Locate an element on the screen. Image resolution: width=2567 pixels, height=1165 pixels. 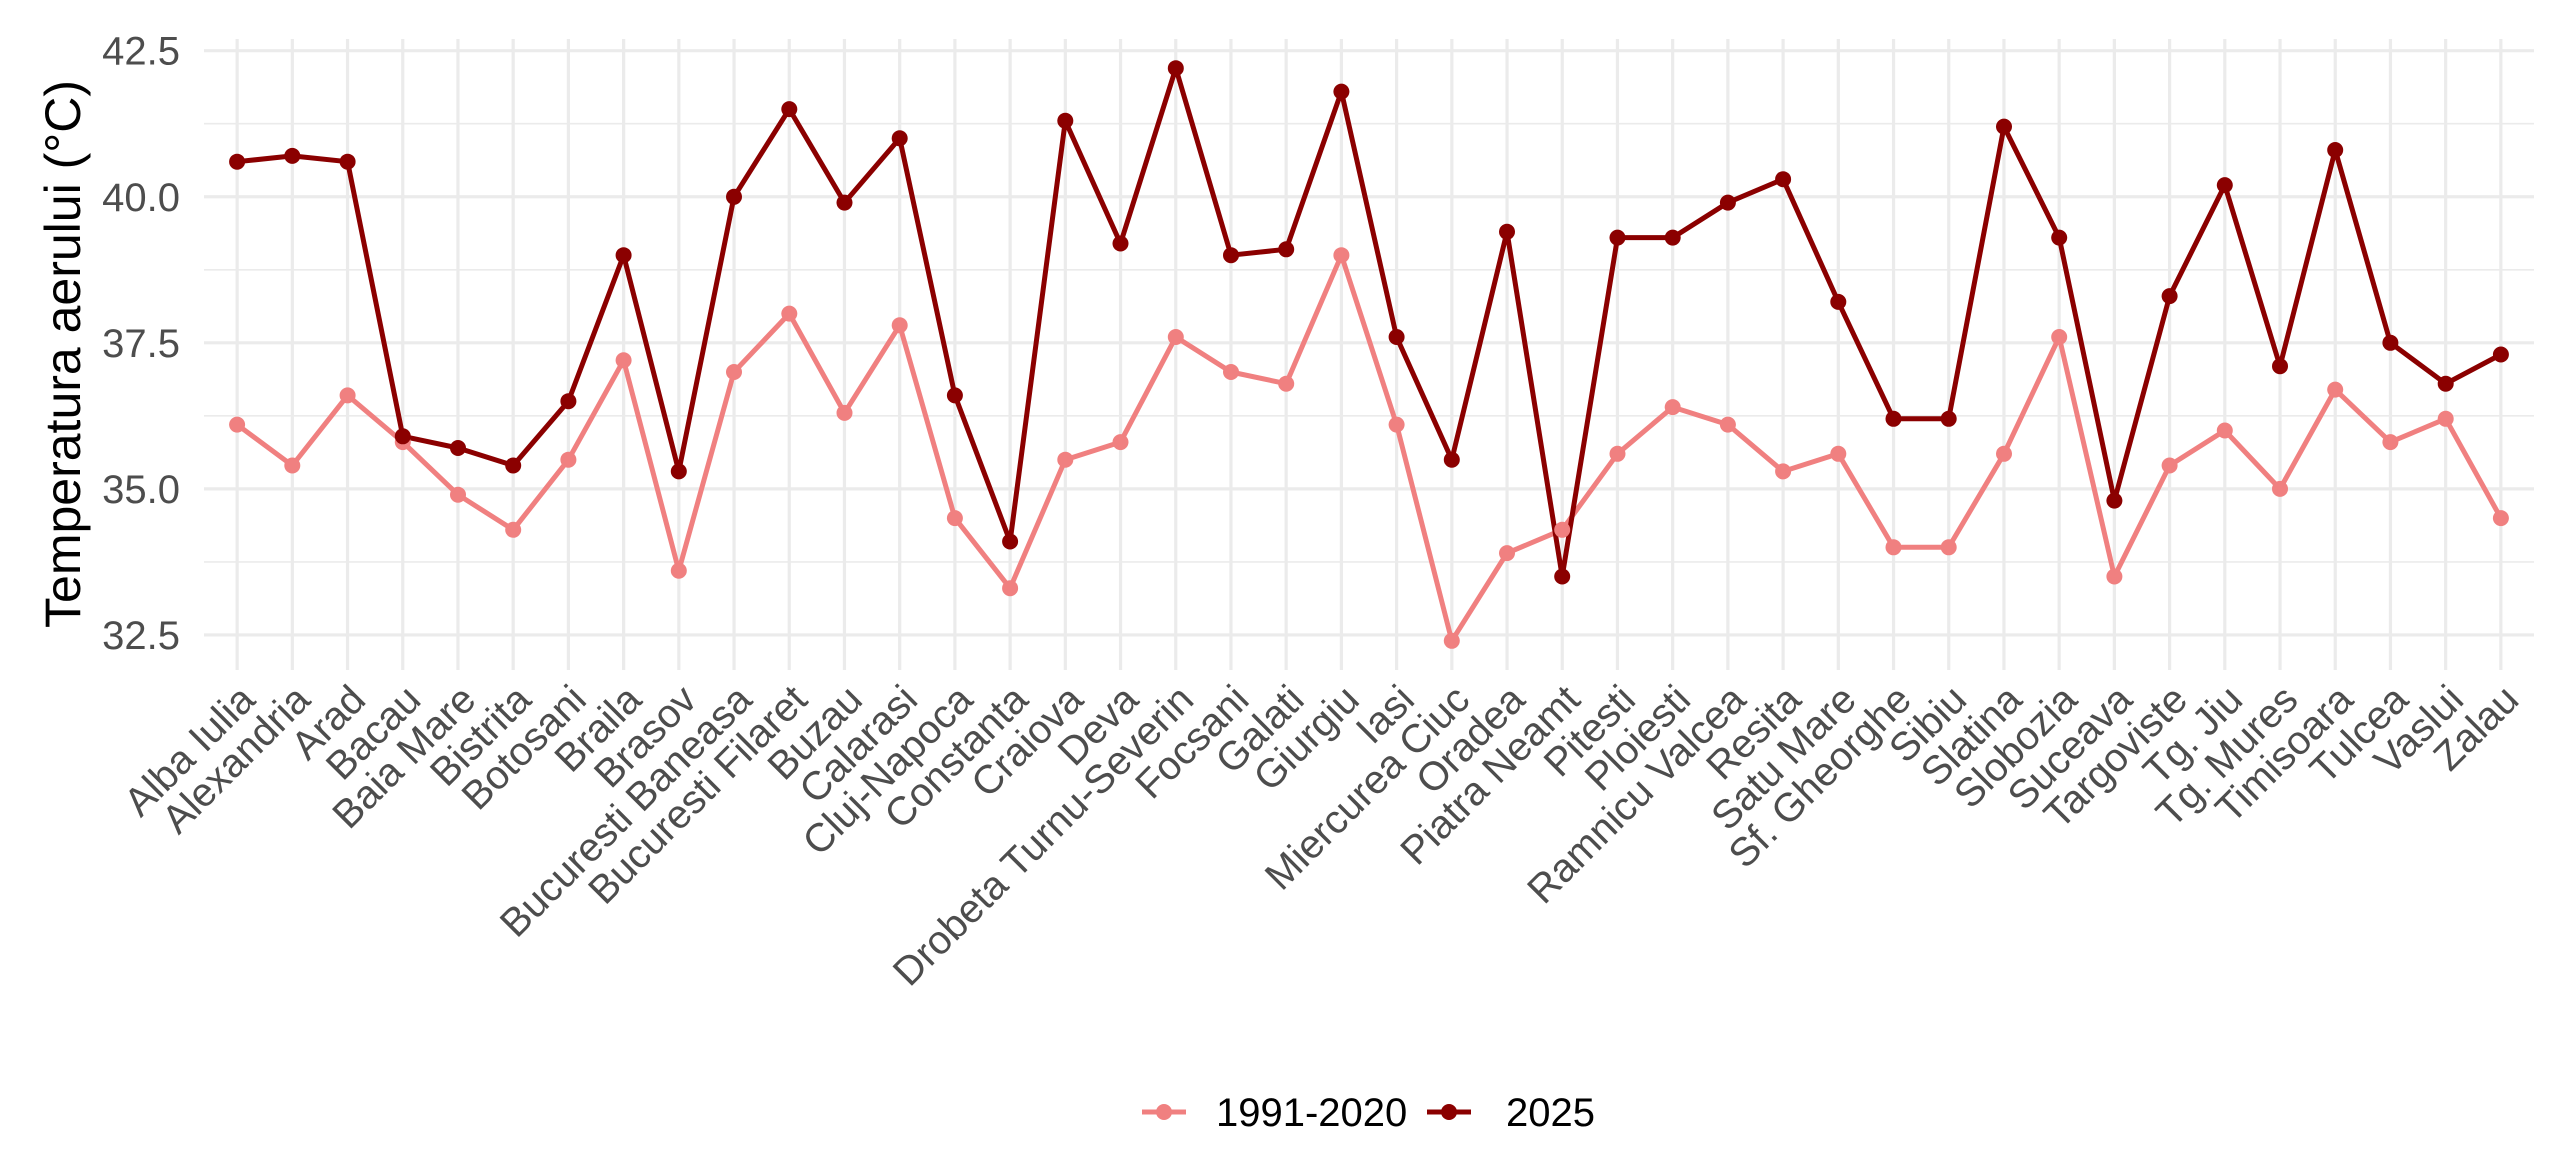
legend-item-2025: 2025 is located at coordinates (1511, 1113).